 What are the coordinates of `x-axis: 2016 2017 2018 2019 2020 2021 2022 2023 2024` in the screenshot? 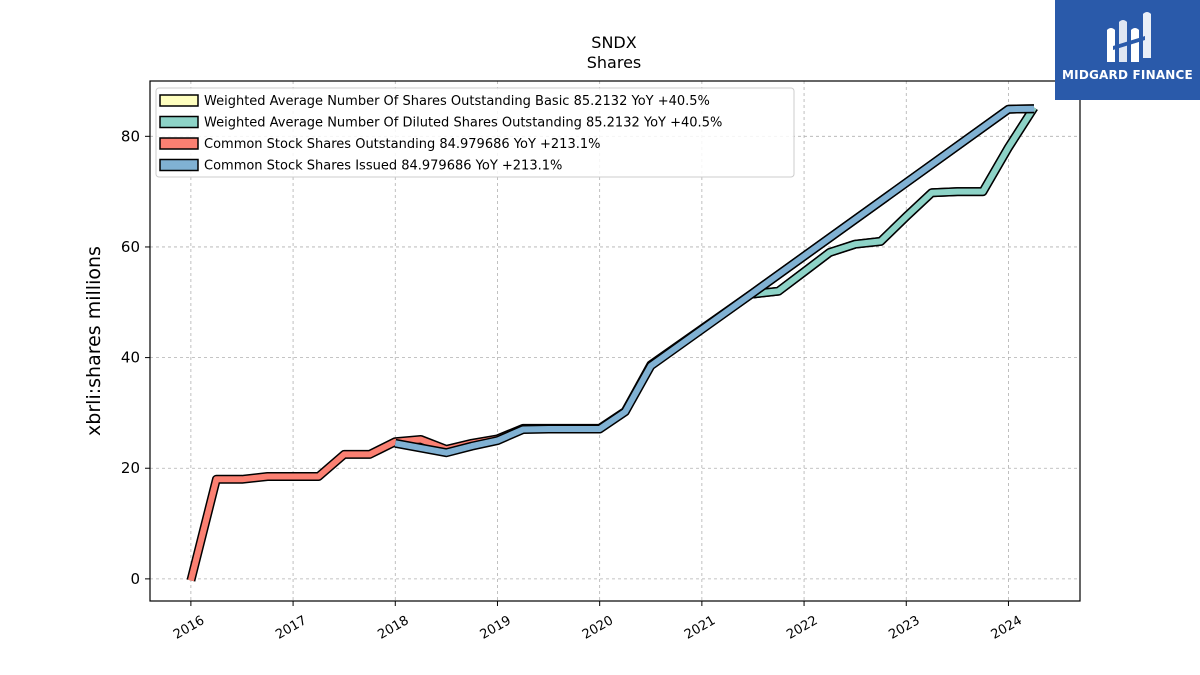 It's located at (598, 622).